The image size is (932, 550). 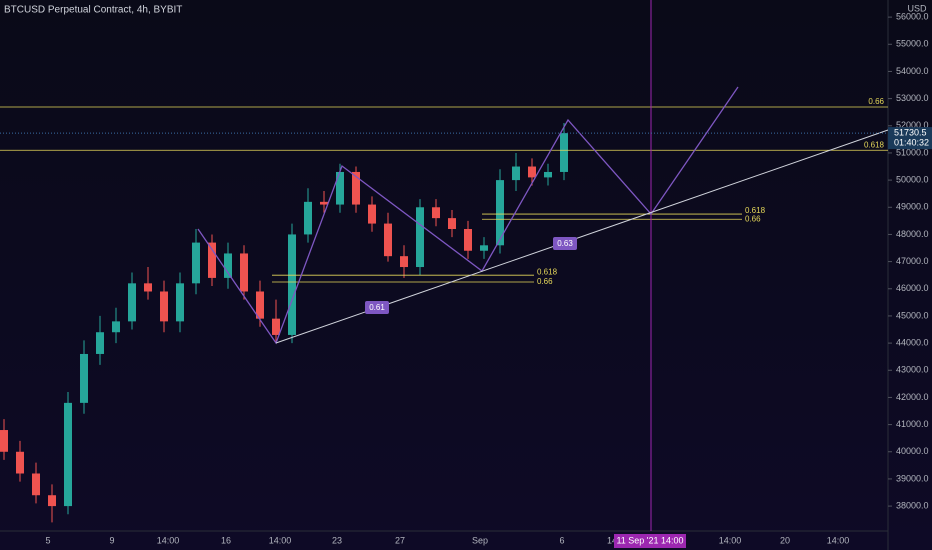 I want to click on ratio-label: 0.63, so click(x=565, y=243).